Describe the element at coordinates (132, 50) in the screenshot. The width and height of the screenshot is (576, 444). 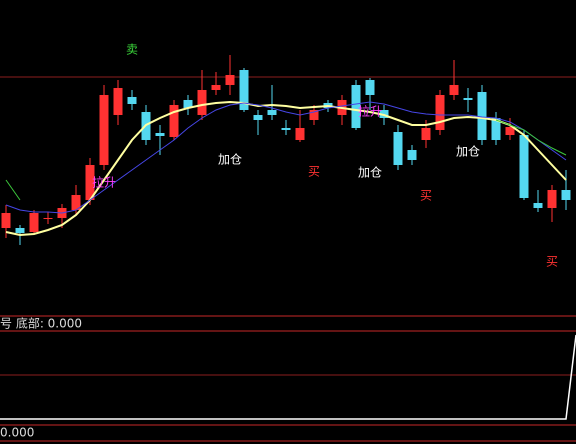
I see `annotation: 卖` at that location.